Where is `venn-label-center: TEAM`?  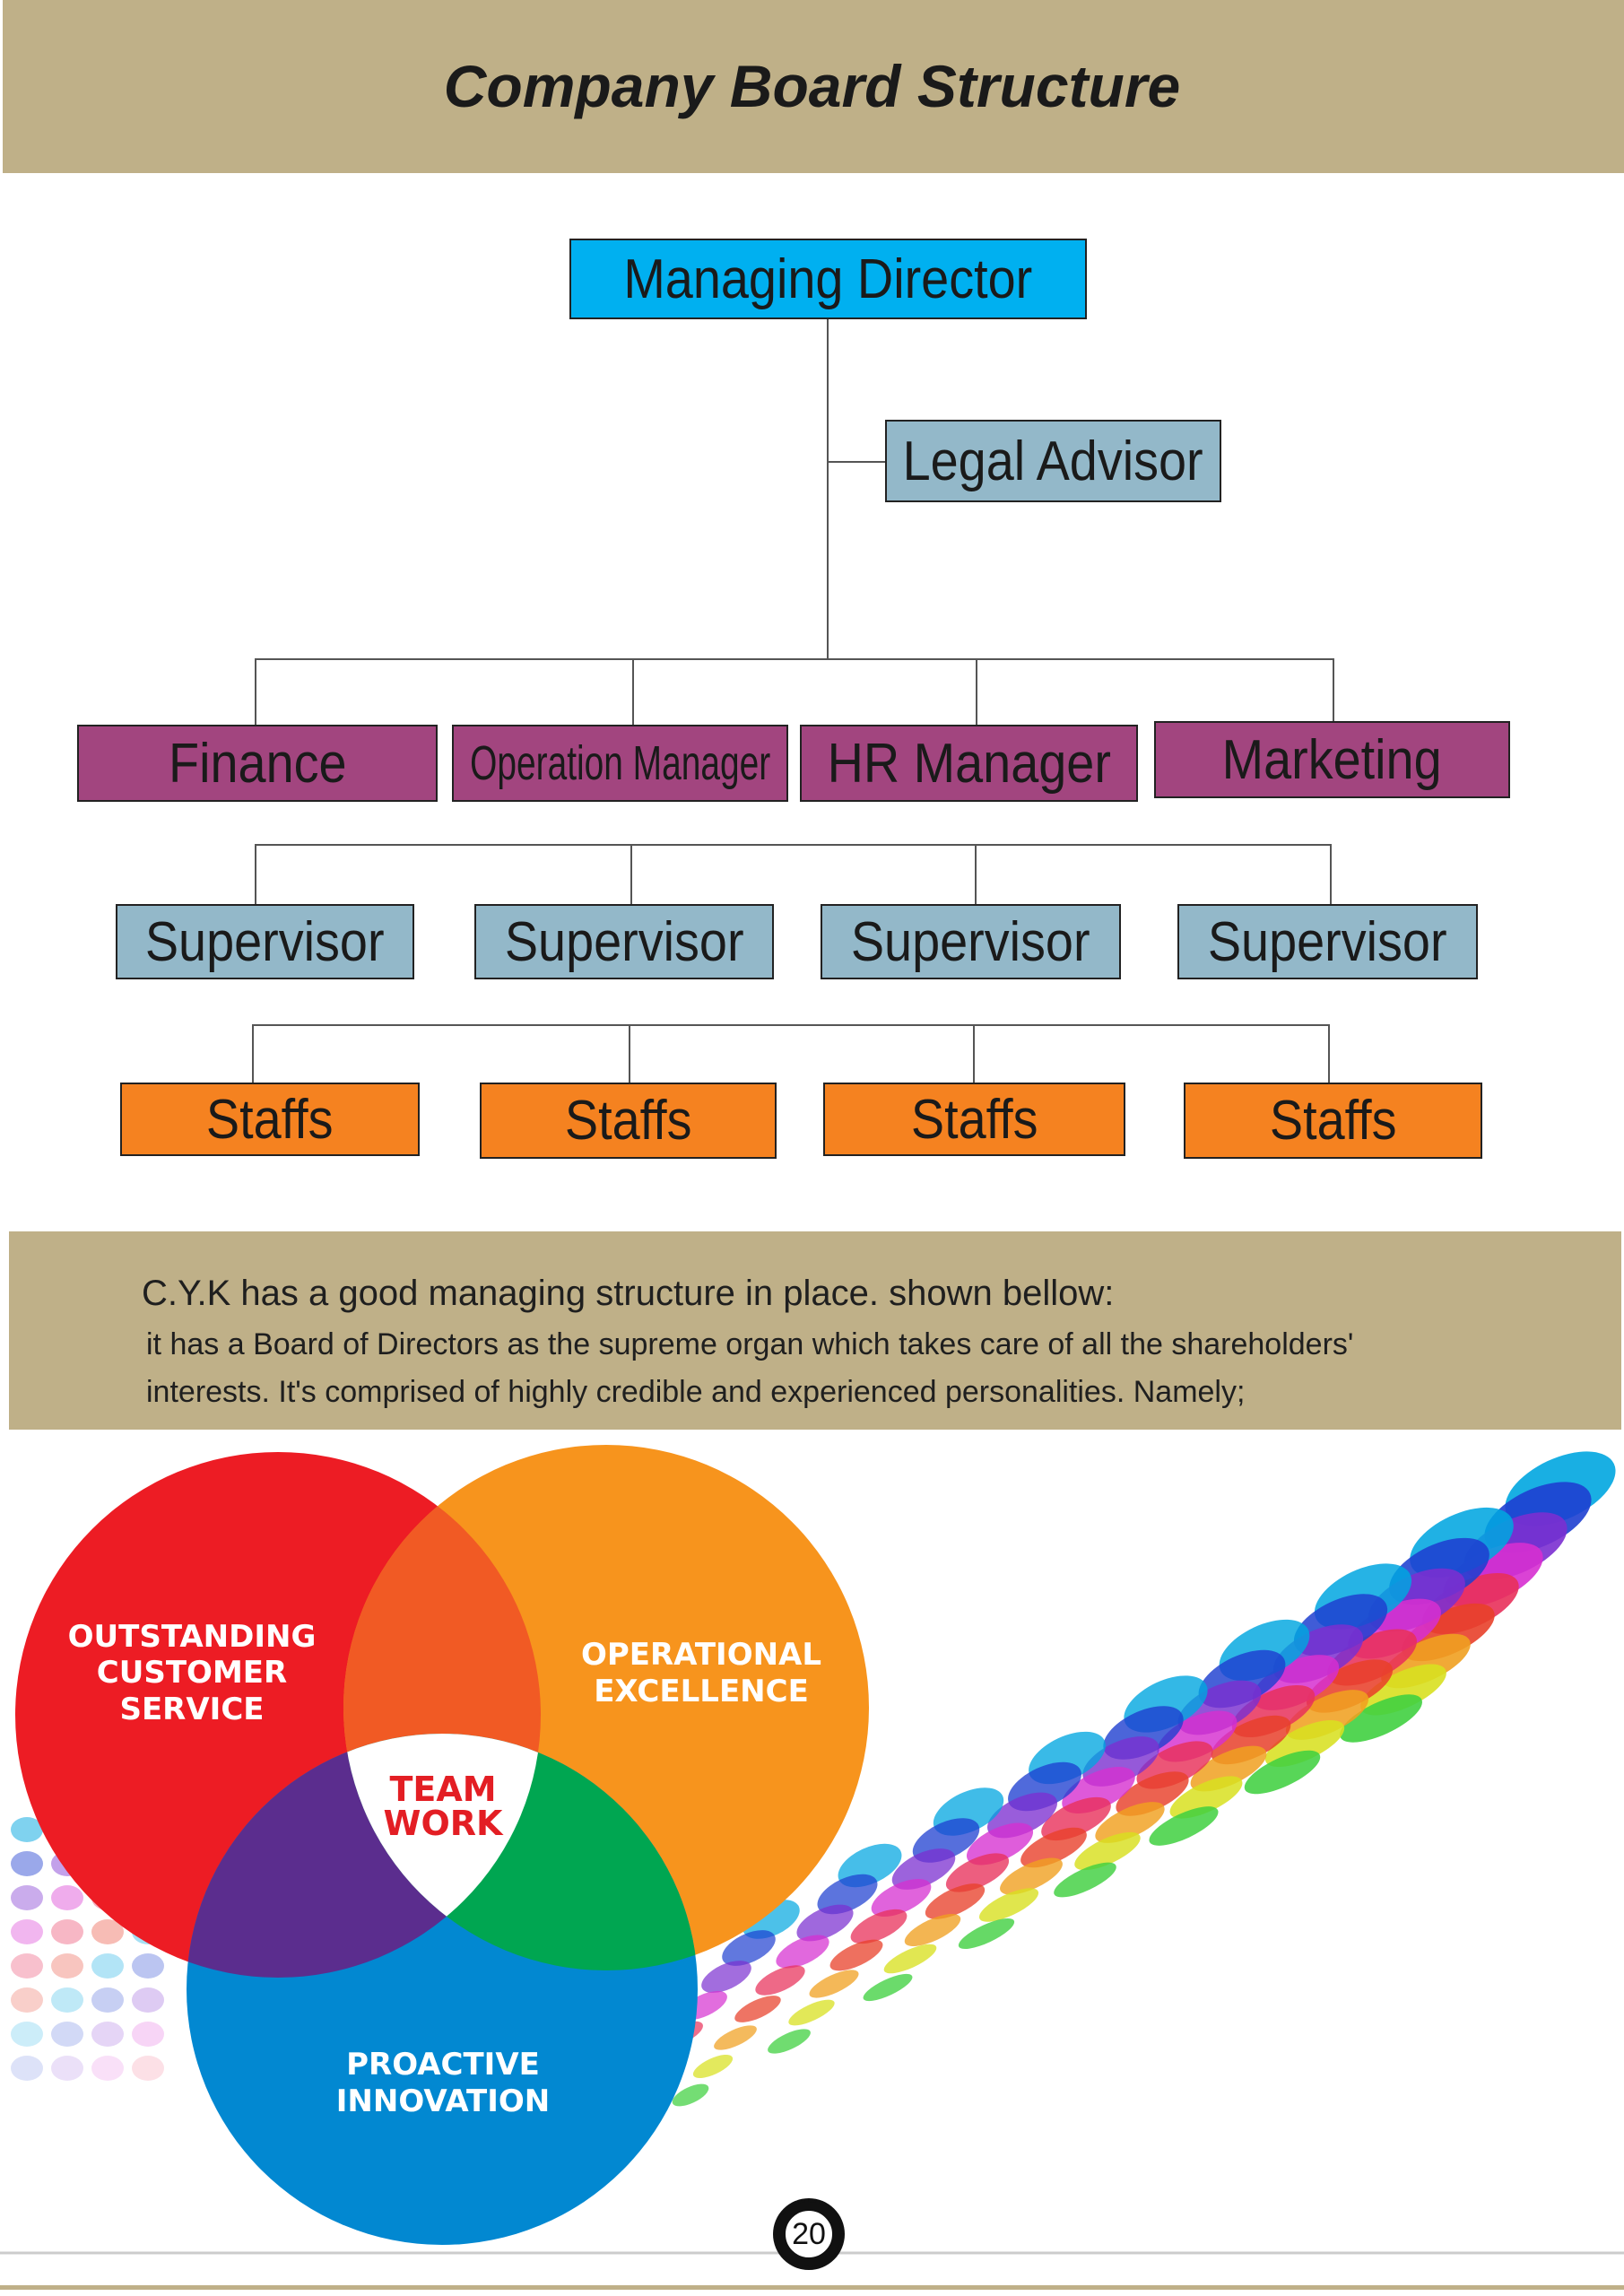 venn-label-center: TEAM is located at coordinates (442, 1789).